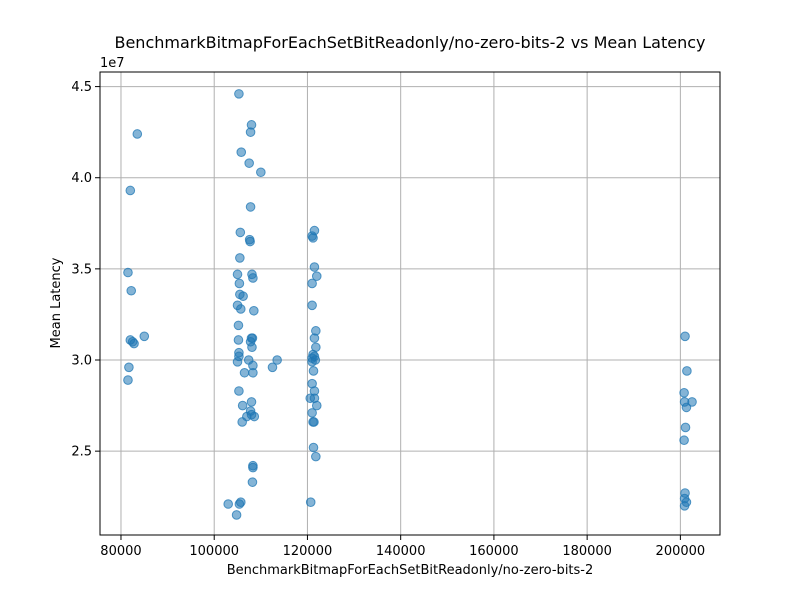 The height and width of the screenshot is (600, 800). Describe the element at coordinates (401, 551) in the screenshot. I see `x-tick-label: 140000` at that location.